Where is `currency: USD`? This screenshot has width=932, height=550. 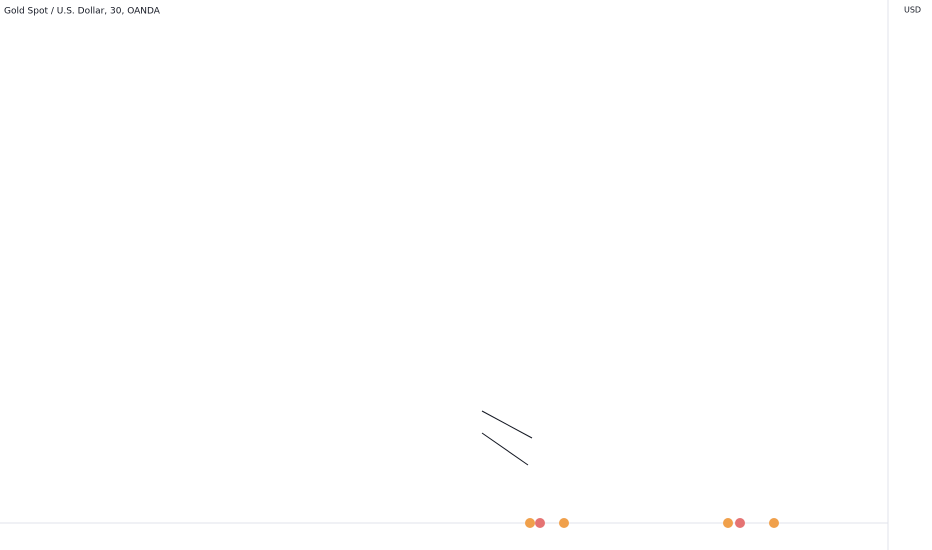
currency: USD is located at coordinates (912, 10).